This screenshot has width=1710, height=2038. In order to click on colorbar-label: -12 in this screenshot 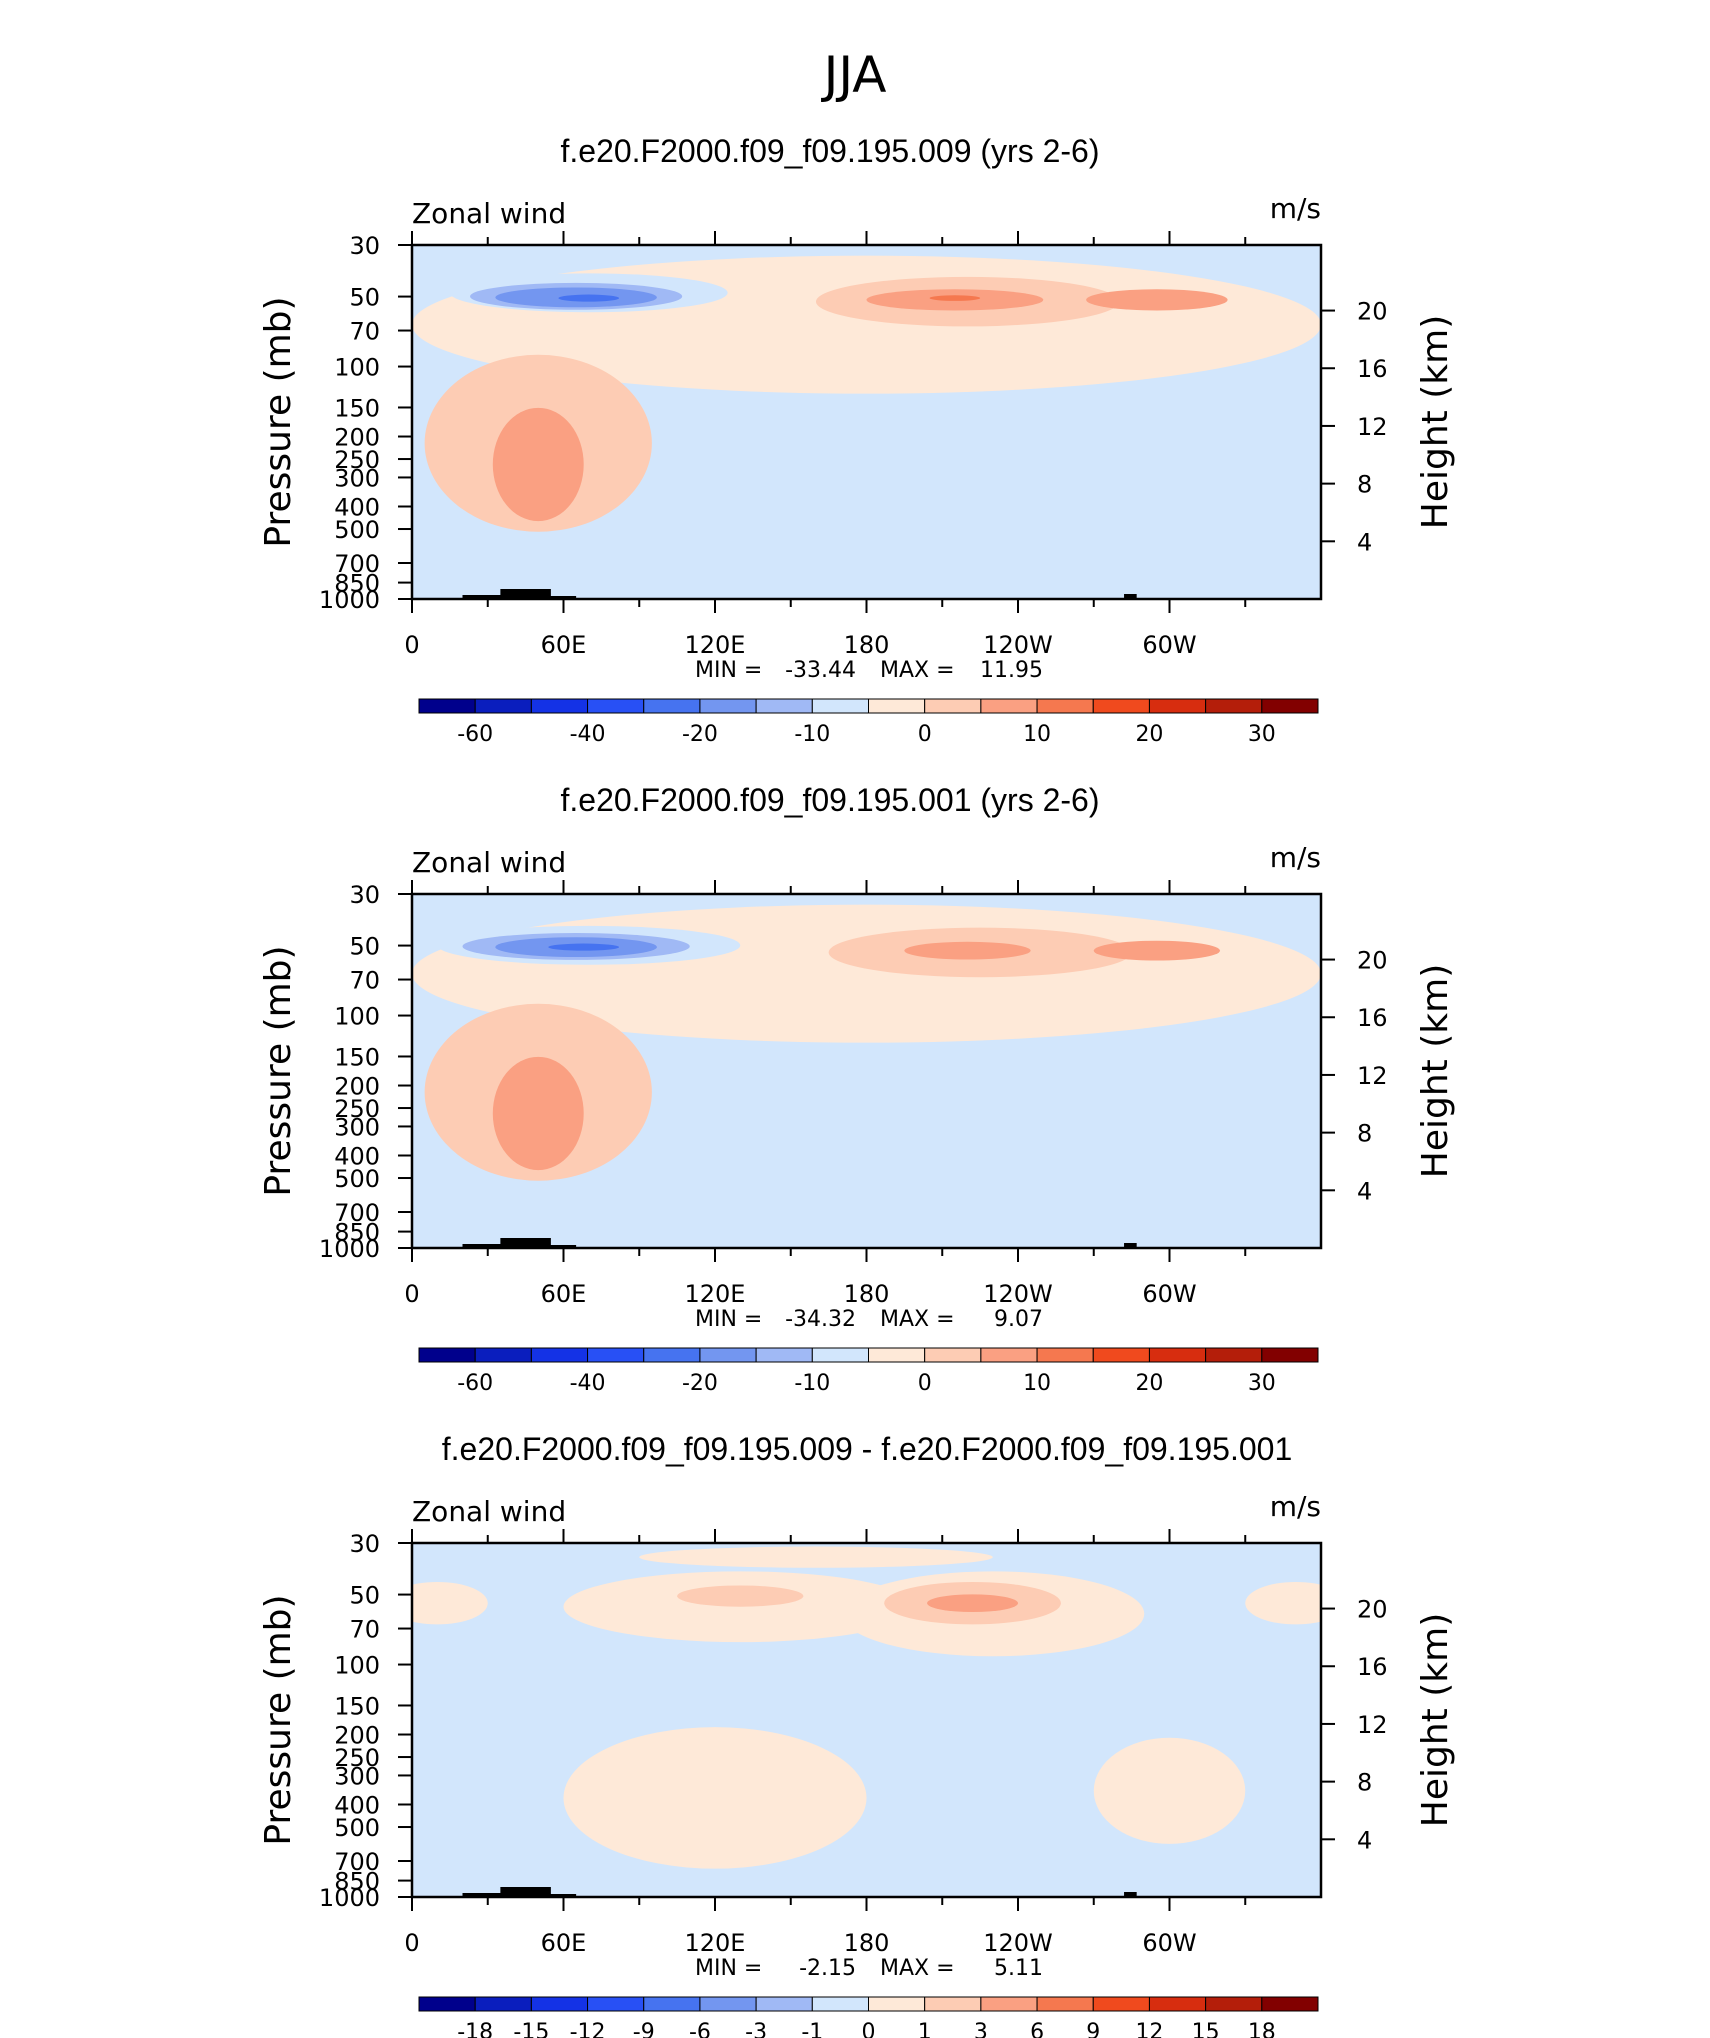, I will do `click(588, 2029)`.